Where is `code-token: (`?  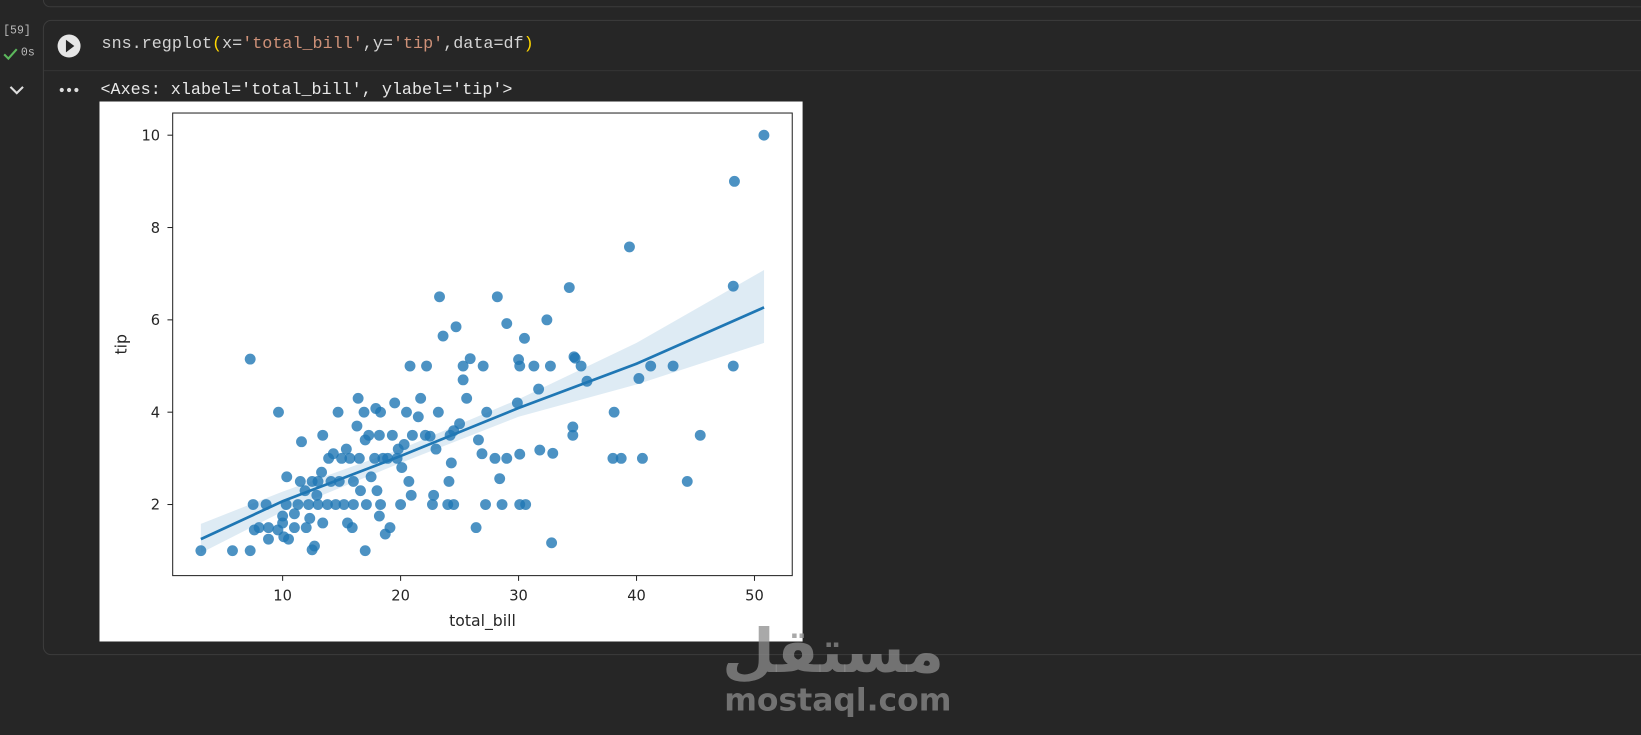 code-token: ( is located at coordinates (217, 44).